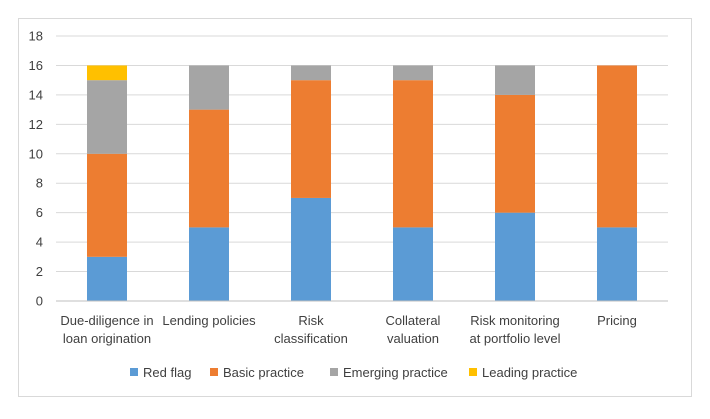 Image resolution: width=710 pixels, height=419 pixels. What do you see at coordinates (107, 73) in the screenshot?
I see `bar-segment-leading-practice` at bounding box center [107, 73].